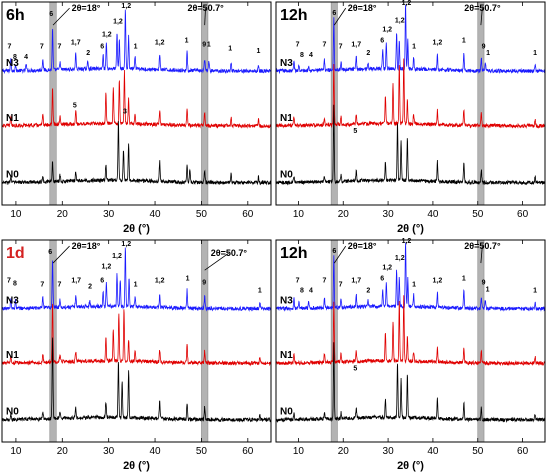  Describe the element at coordinates (302, 291) in the screenshot. I see `peak-label: 8` at that location.